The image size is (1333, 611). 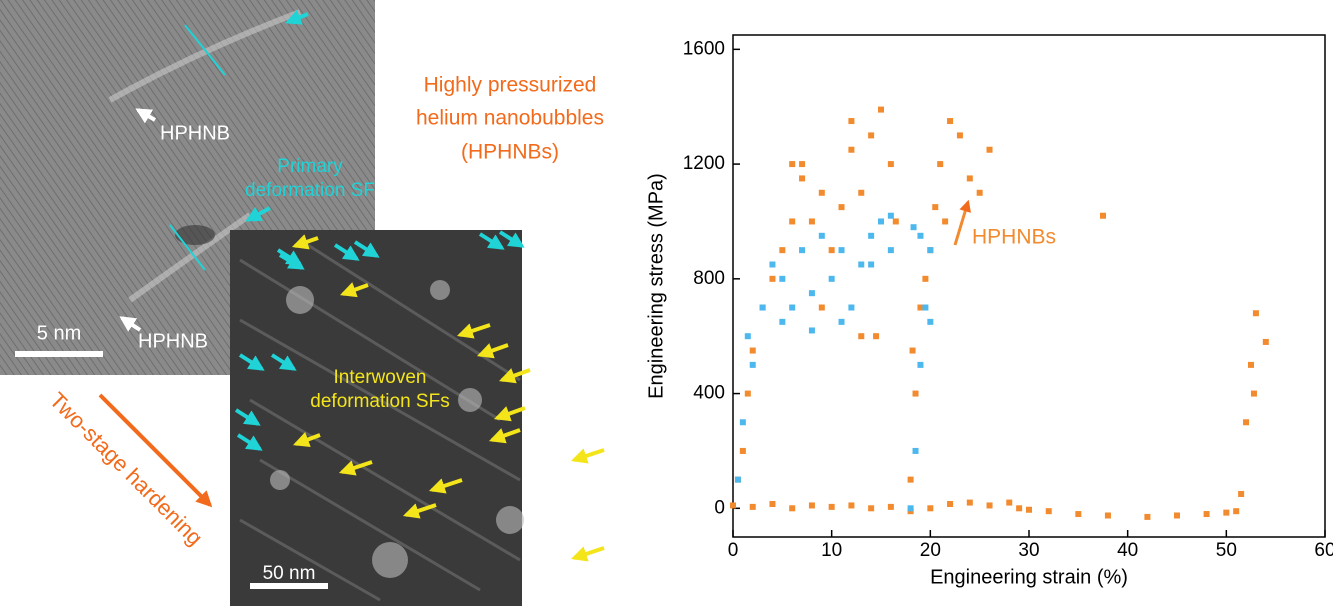 What do you see at coordinates (59, 333) in the screenshot?
I see `scale-label: 5 nm` at bounding box center [59, 333].